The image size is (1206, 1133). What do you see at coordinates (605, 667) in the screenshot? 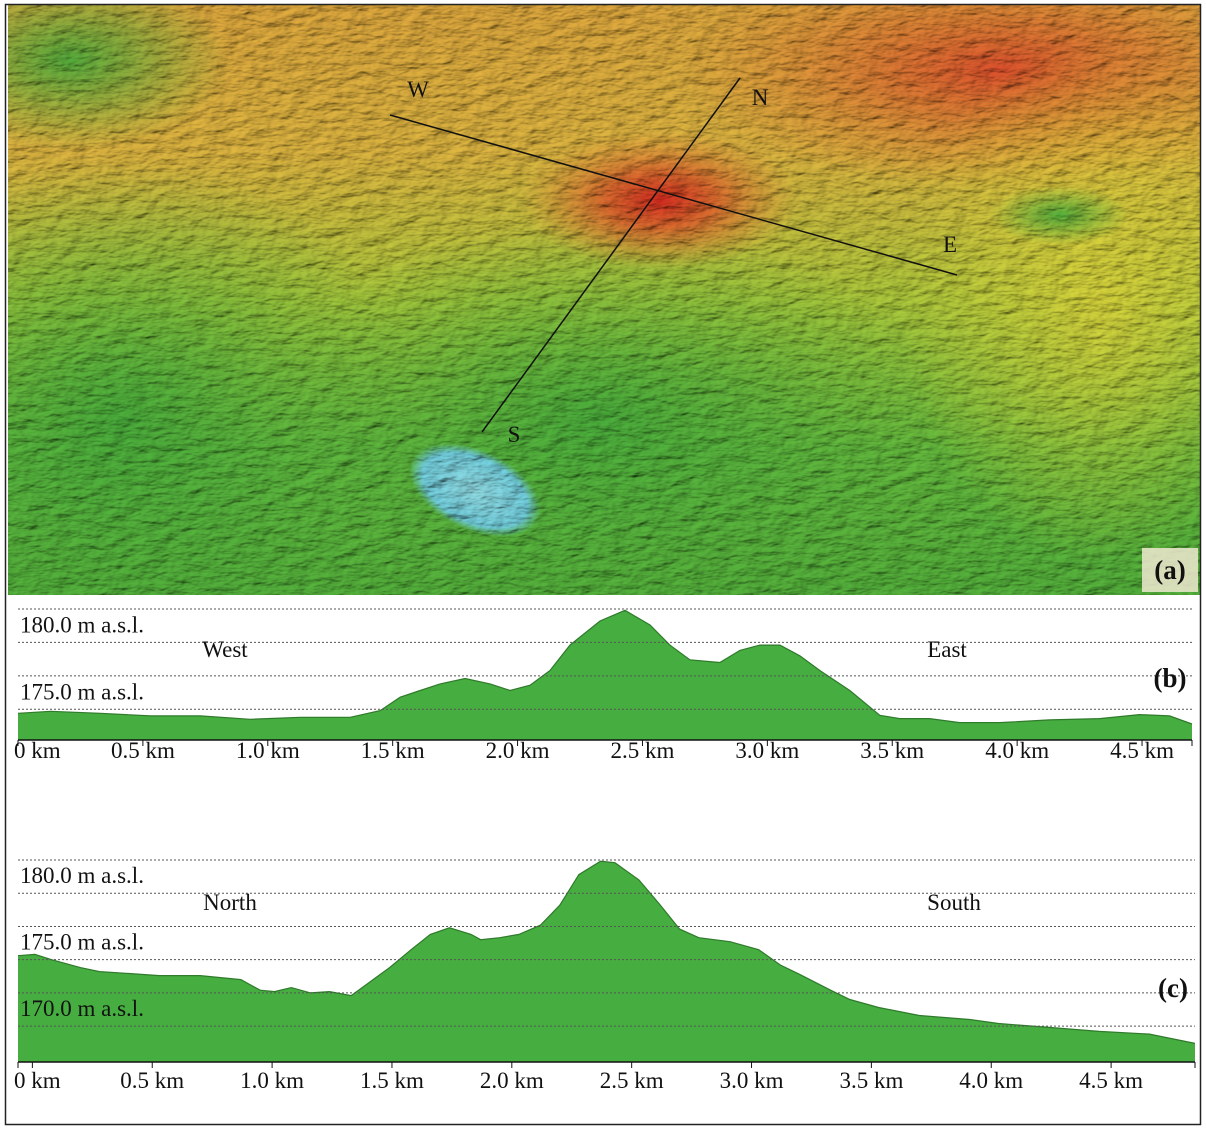
I see `profile-line` at bounding box center [605, 667].